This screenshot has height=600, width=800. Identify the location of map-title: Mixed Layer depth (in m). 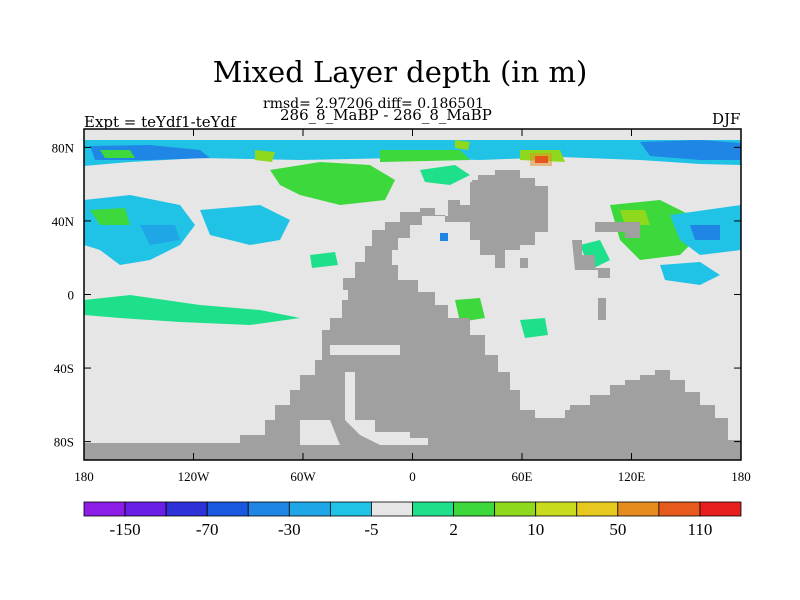
(400, 72).